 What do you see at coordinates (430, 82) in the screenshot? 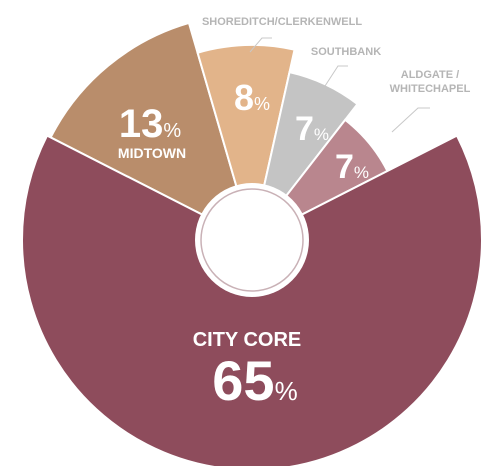
I see `category-label: ALDGATE / WHITECHAPEL` at bounding box center [430, 82].